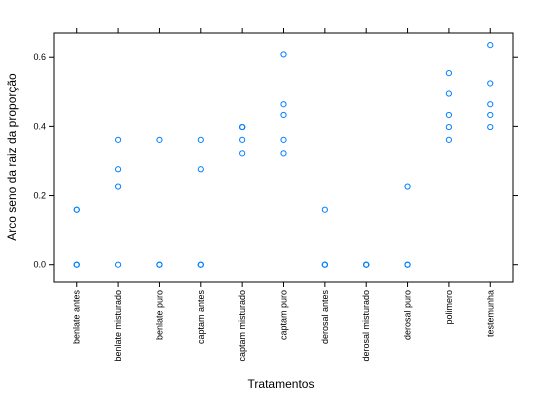  Describe the element at coordinates (159, 315) in the screenshot. I see `x-category-label: benlate puro` at that location.